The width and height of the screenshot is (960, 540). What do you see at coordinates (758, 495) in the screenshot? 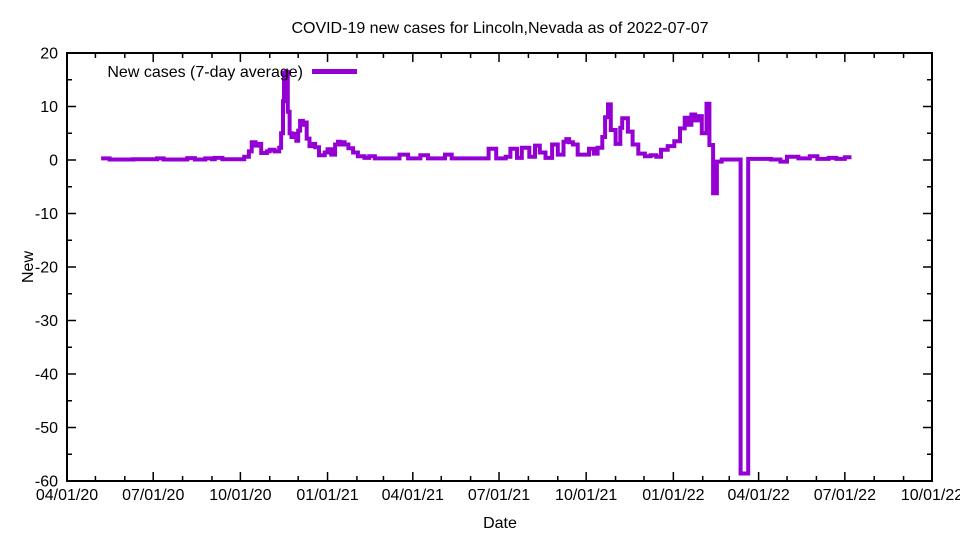
I see `x-tick-label: 04/01/22` at bounding box center [758, 495].